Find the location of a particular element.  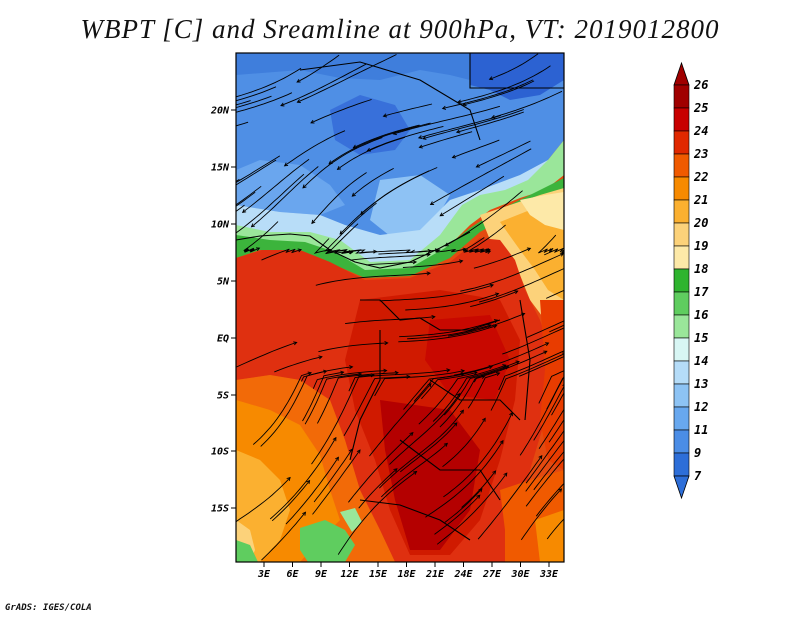

lat-label: 15N is located at coordinates (220, 168).